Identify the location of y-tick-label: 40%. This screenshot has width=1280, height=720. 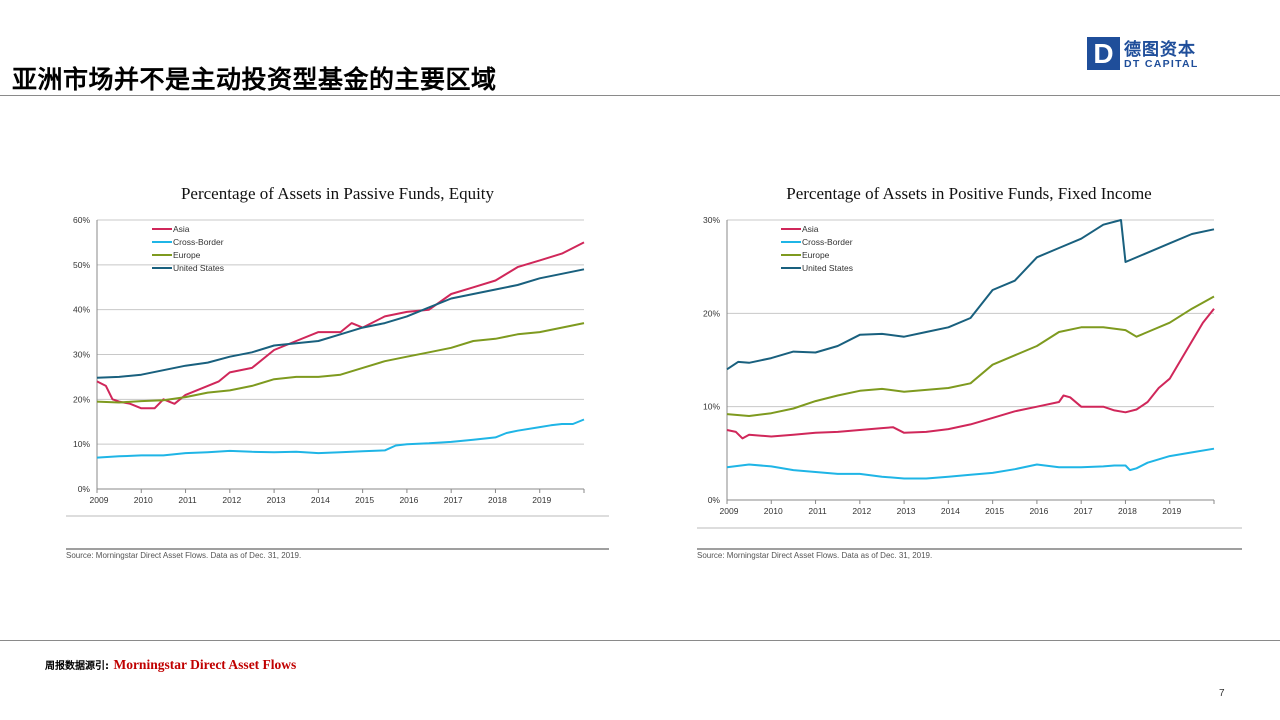
(81, 310).